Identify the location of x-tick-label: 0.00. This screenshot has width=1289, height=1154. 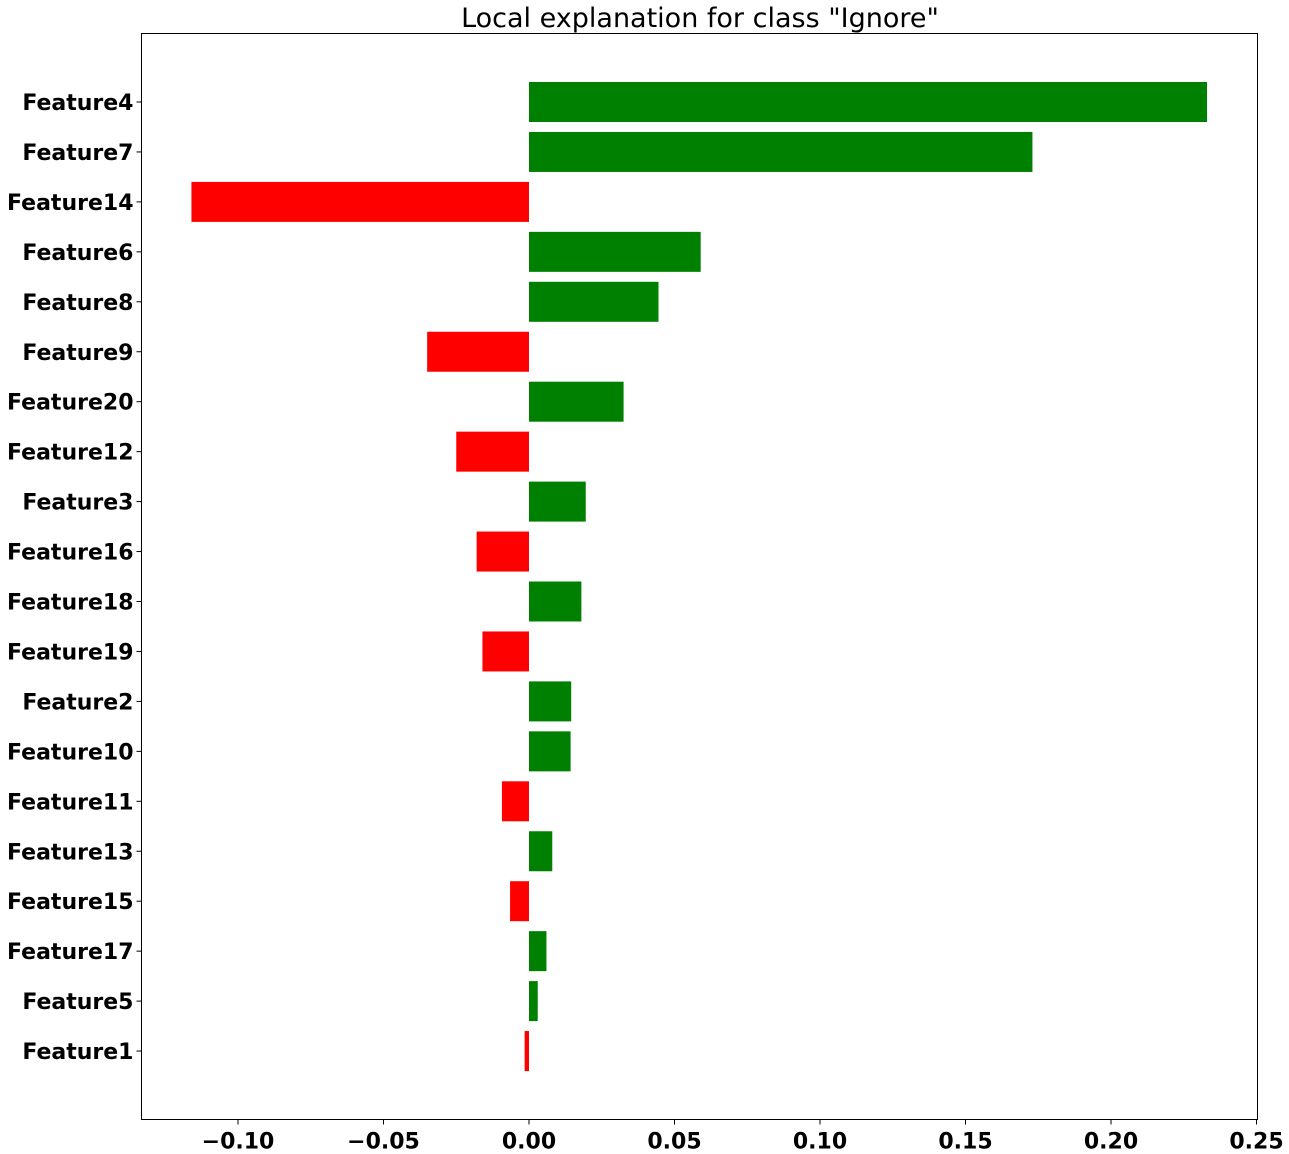
(529, 1142).